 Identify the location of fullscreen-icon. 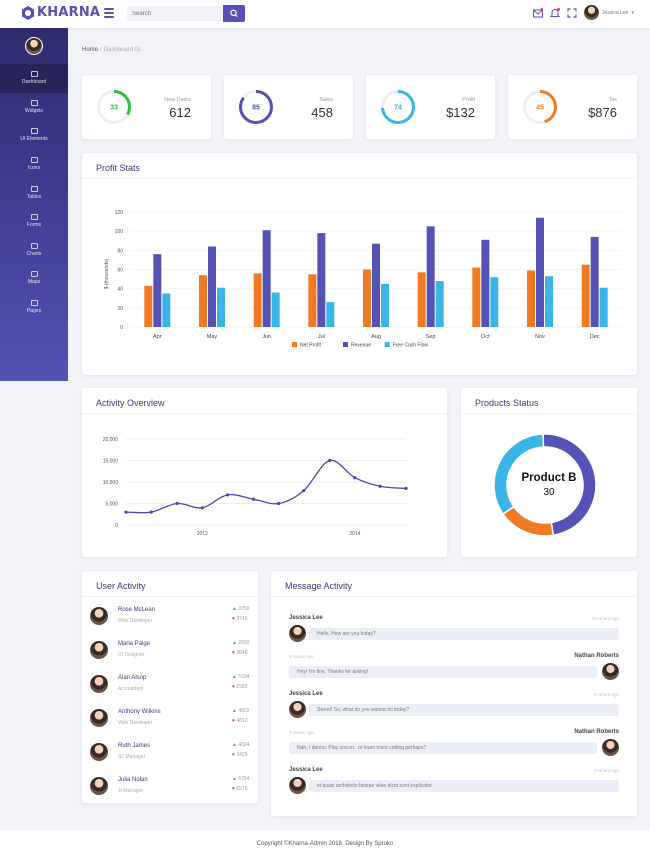
(572, 13).